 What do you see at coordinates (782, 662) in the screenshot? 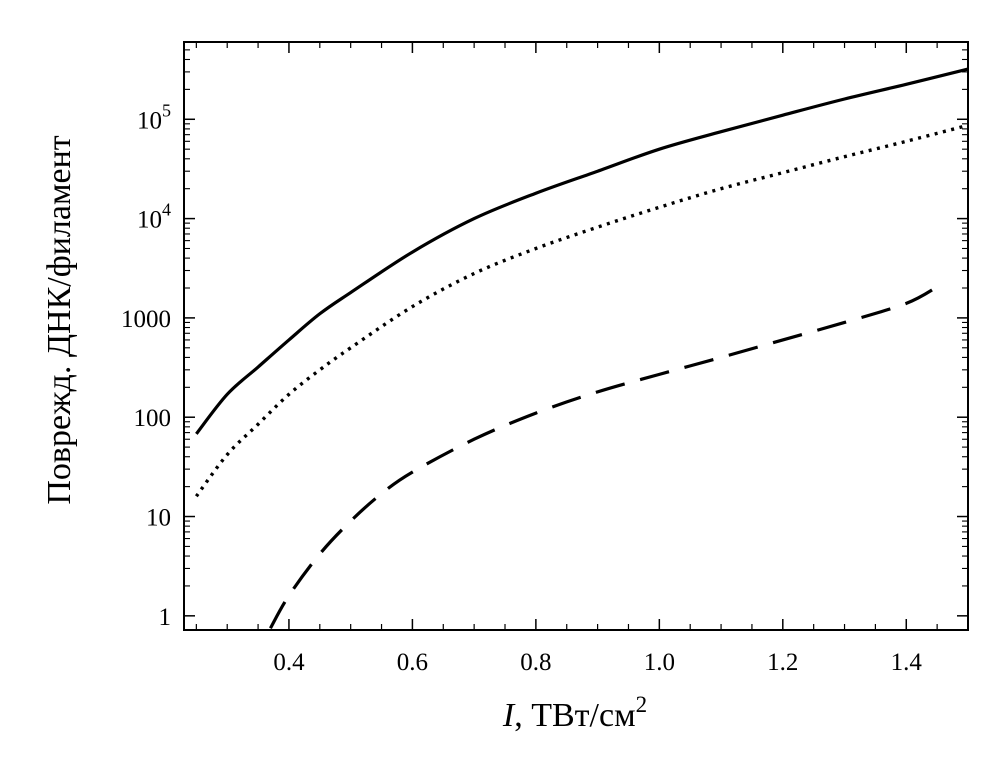
I see `x-tick-label: 1.2` at bounding box center [782, 662].